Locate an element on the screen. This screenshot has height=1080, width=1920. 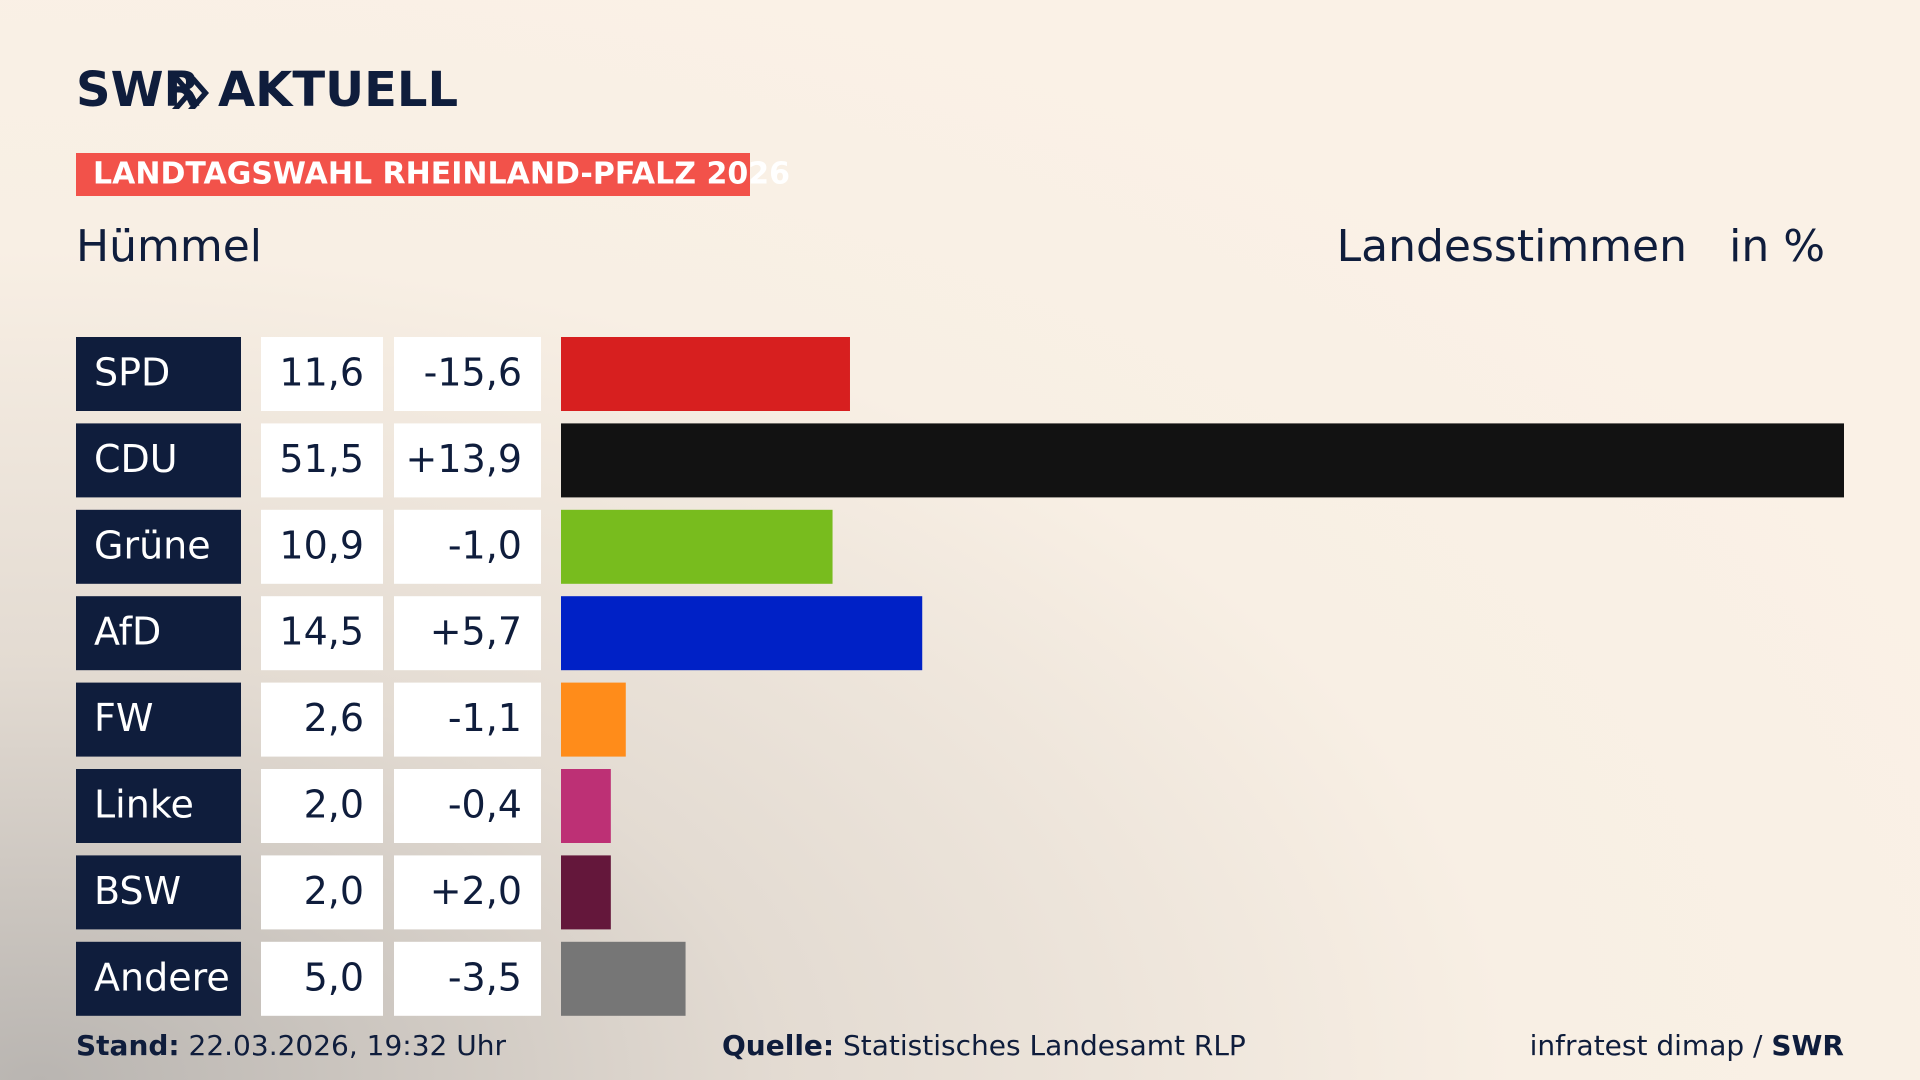
value-label: 5,0 is located at coordinates (334, 977).